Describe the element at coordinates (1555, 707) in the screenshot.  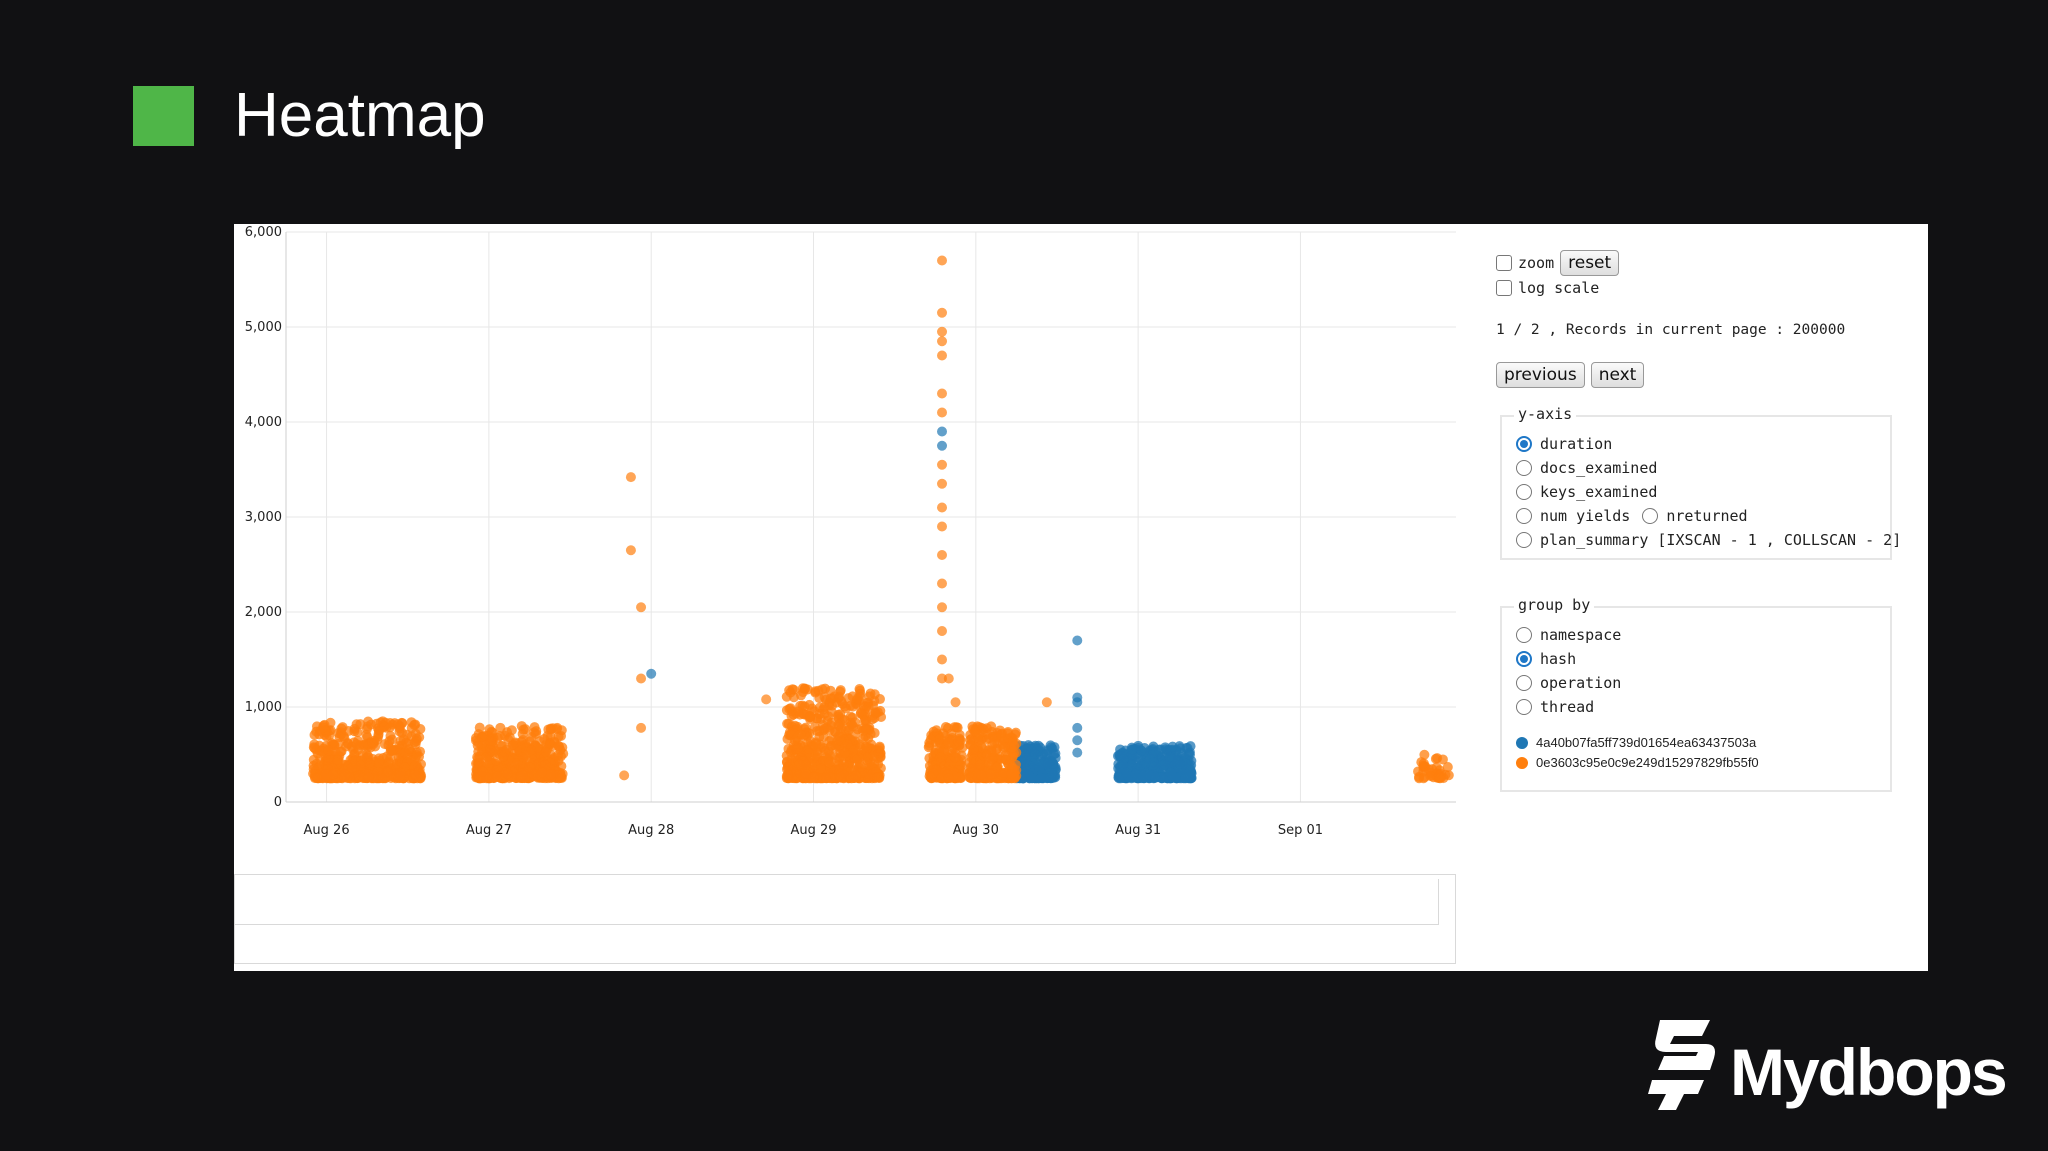
I see `radio-thread: thread` at that location.